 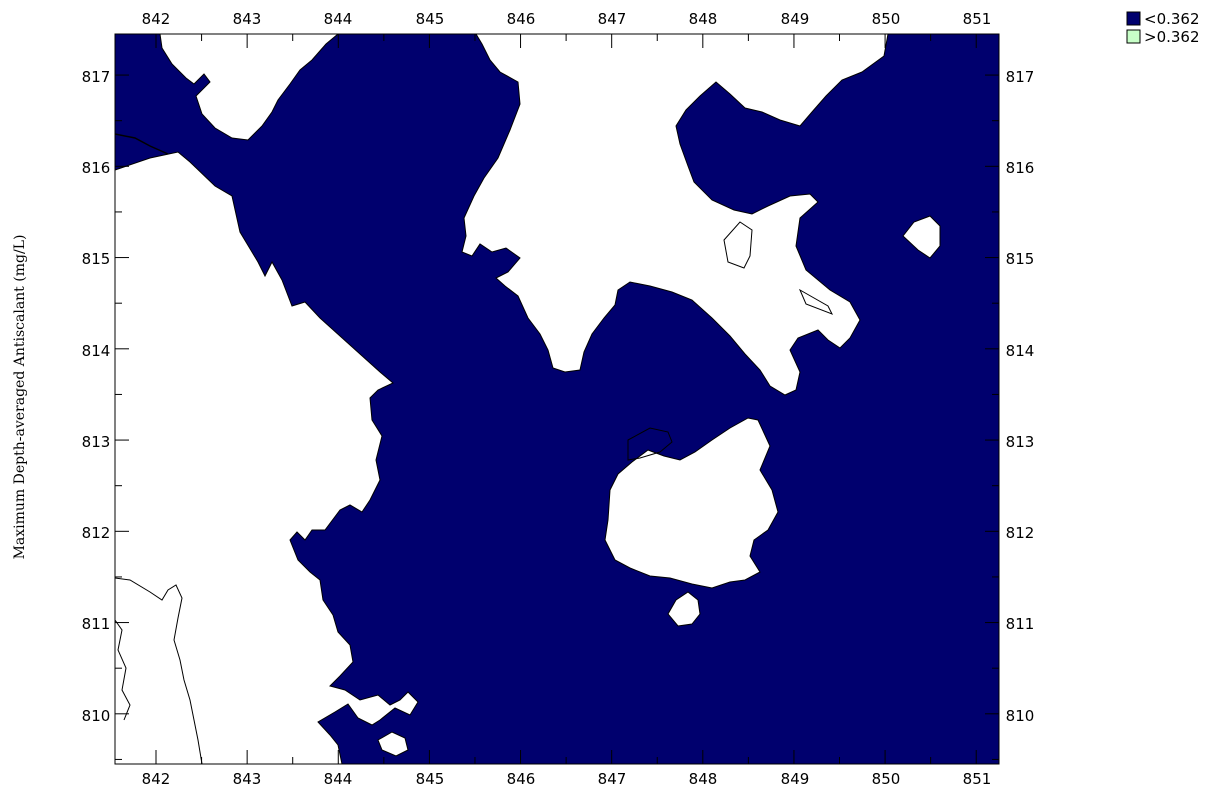 I want to click on island-central, so click(x=691, y=503).